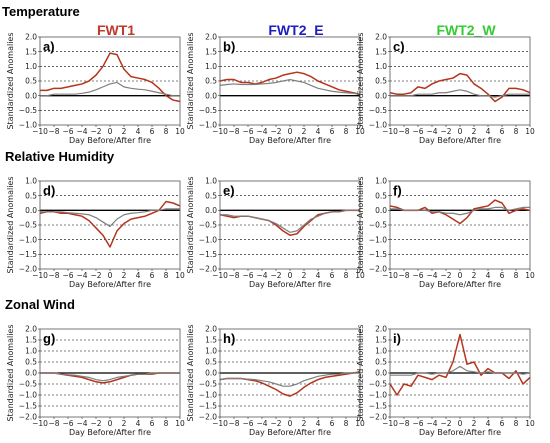  What do you see at coordinates (40, 304) in the screenshot?
I see `row-title-zonal-wind: Zonal Wind` at bounding box center [40, 304].